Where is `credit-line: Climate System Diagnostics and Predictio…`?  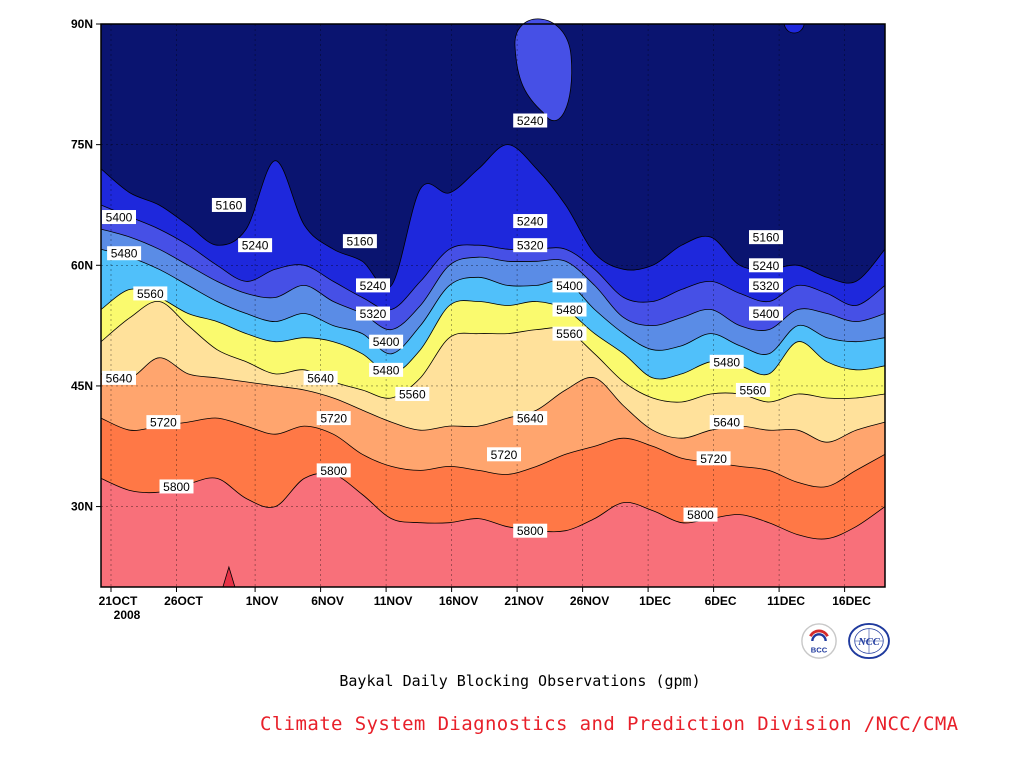
credit-line: Climate System Diagnostics and Predictio… is located at coordinates (609, 724).